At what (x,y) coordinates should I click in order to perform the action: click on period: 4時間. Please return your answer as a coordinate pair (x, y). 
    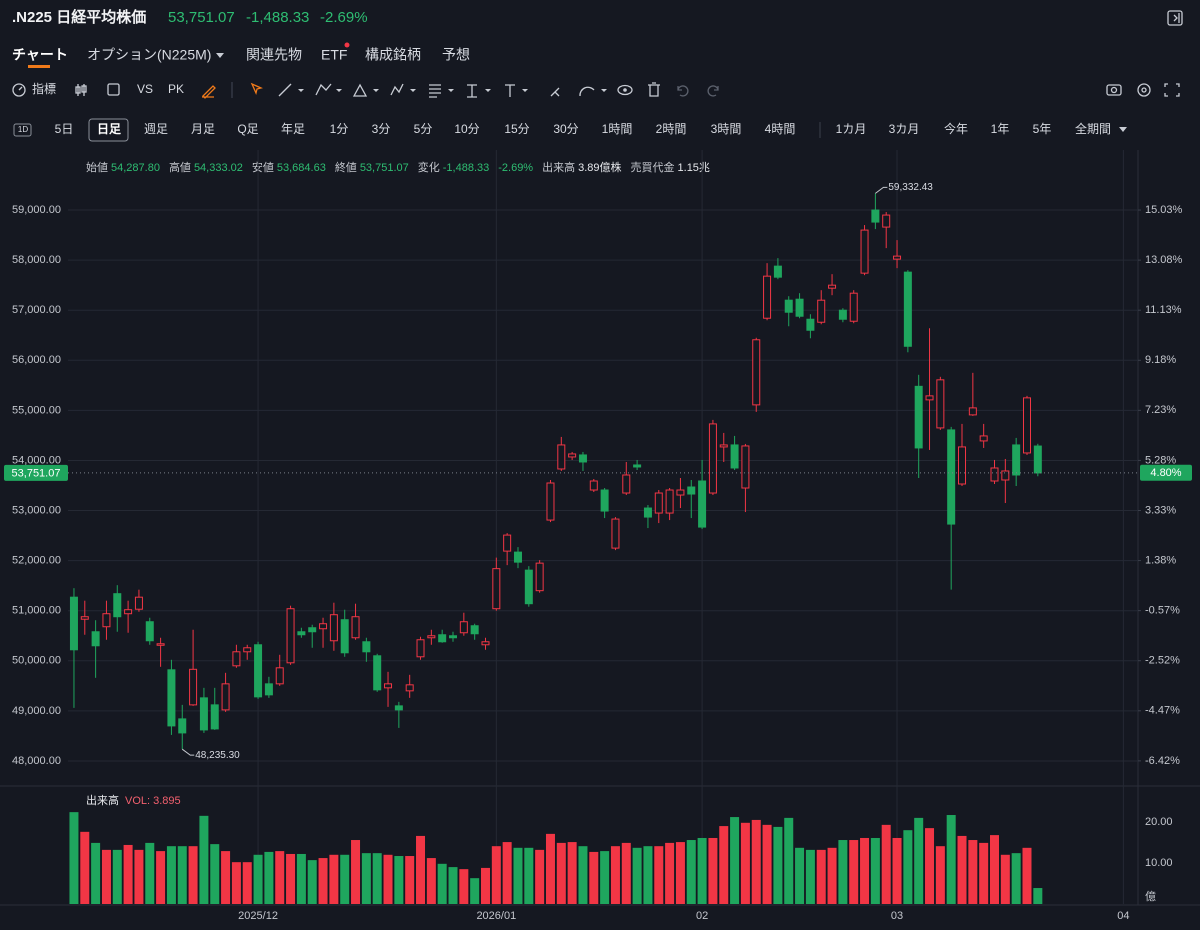
    Looking at the image, I should click on (780, 129).